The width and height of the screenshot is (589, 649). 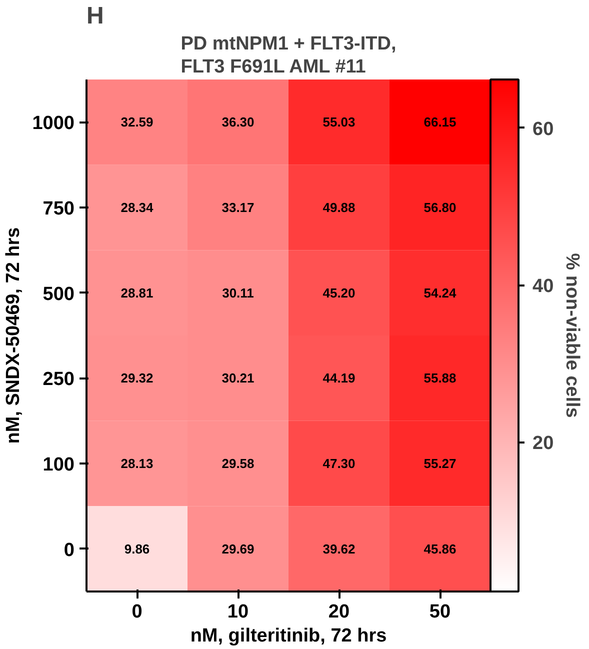 I want to click on data-label: 28.34, so click(x=137, y=207).